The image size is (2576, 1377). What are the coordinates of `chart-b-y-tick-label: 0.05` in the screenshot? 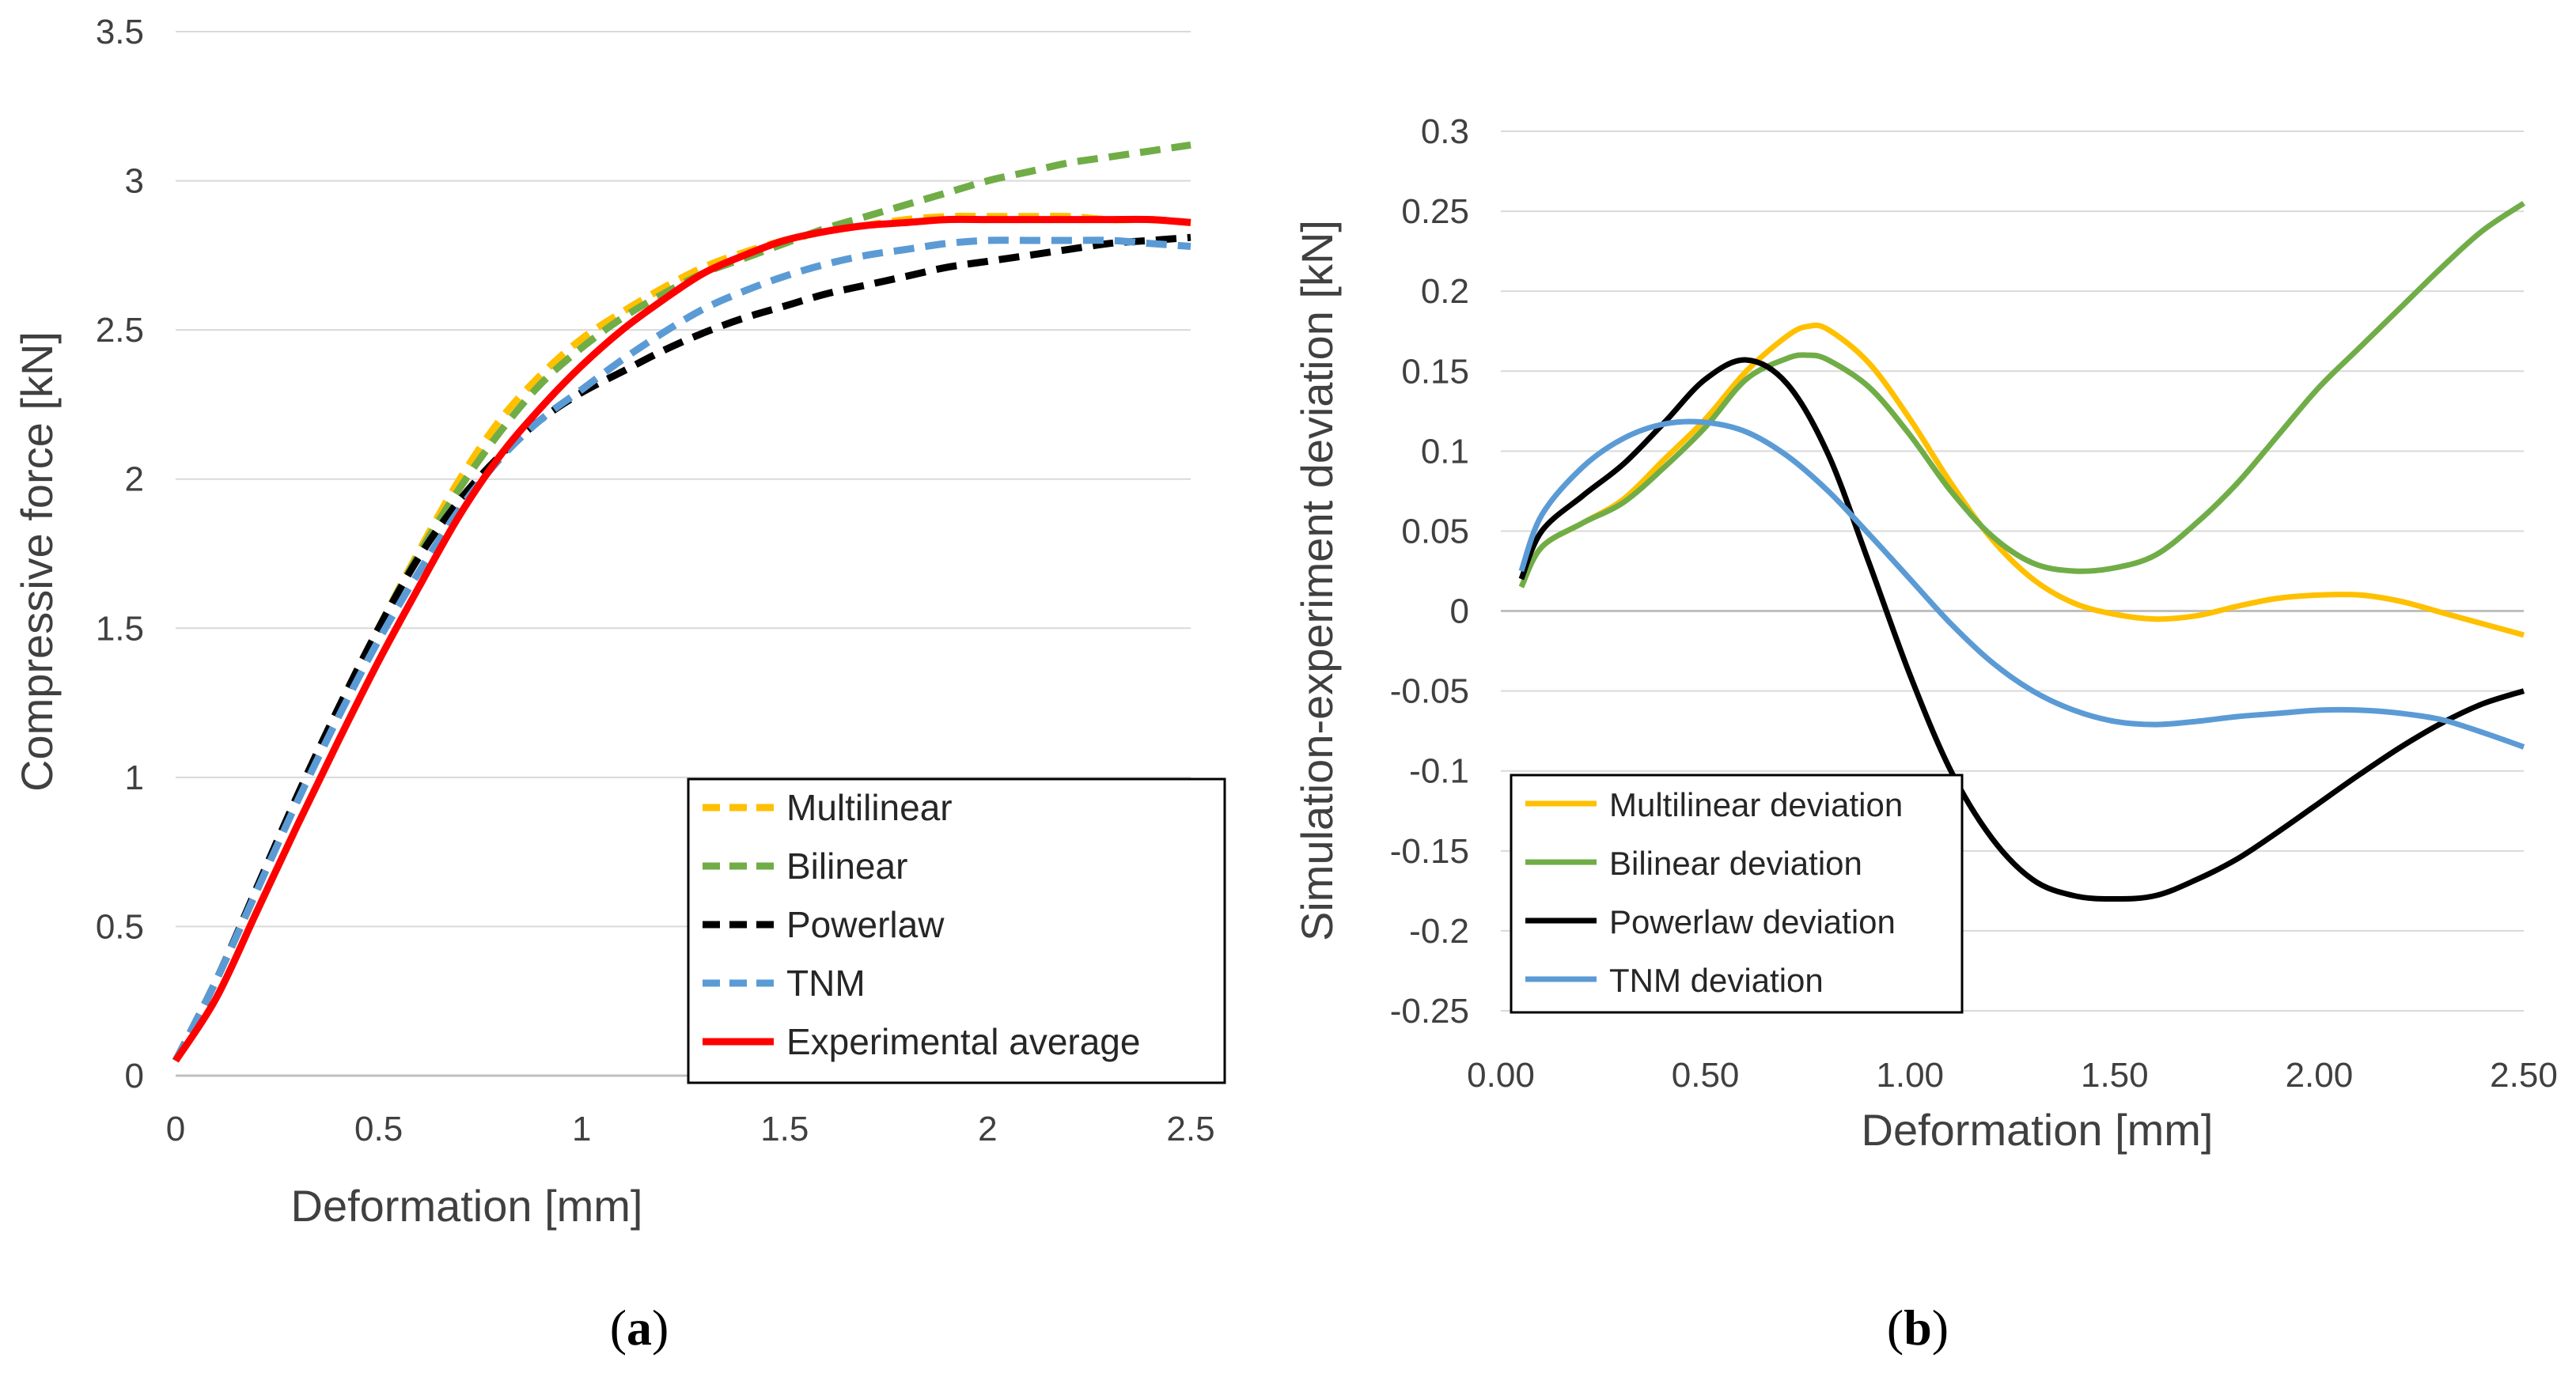 It's located at (1435, 531).